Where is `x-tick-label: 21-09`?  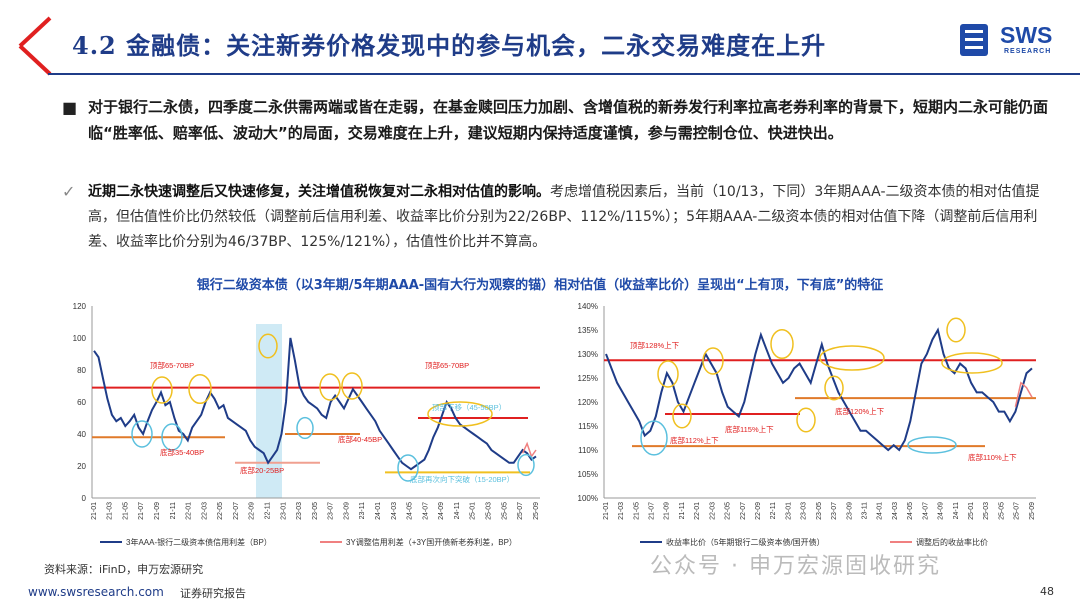
x-tick-label: 21-09 is located at coordinates (667, 511).